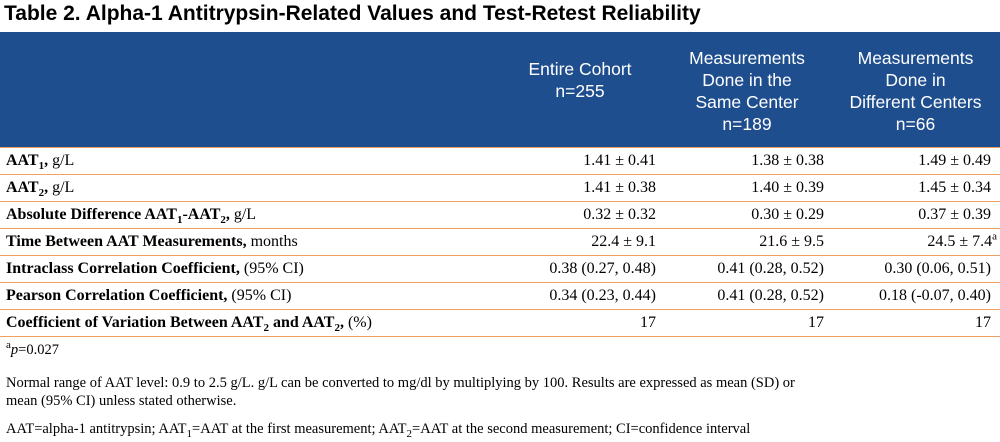 The image size is (1000, 442). Describe the element at coordinates (248, 242) in the screenshot. I see `row-label: Time Between AAT Measurements, months` at that location.